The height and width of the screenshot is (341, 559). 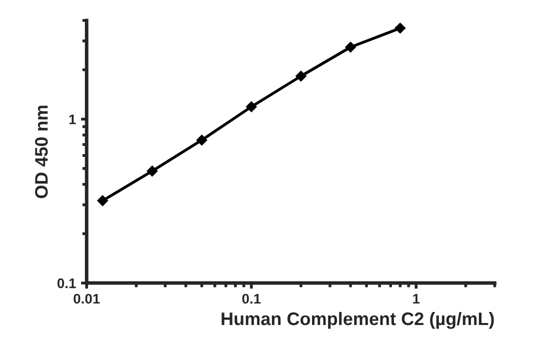 I want to click on y-axis-title: OD 450 nm, so click(x=41, y=152).